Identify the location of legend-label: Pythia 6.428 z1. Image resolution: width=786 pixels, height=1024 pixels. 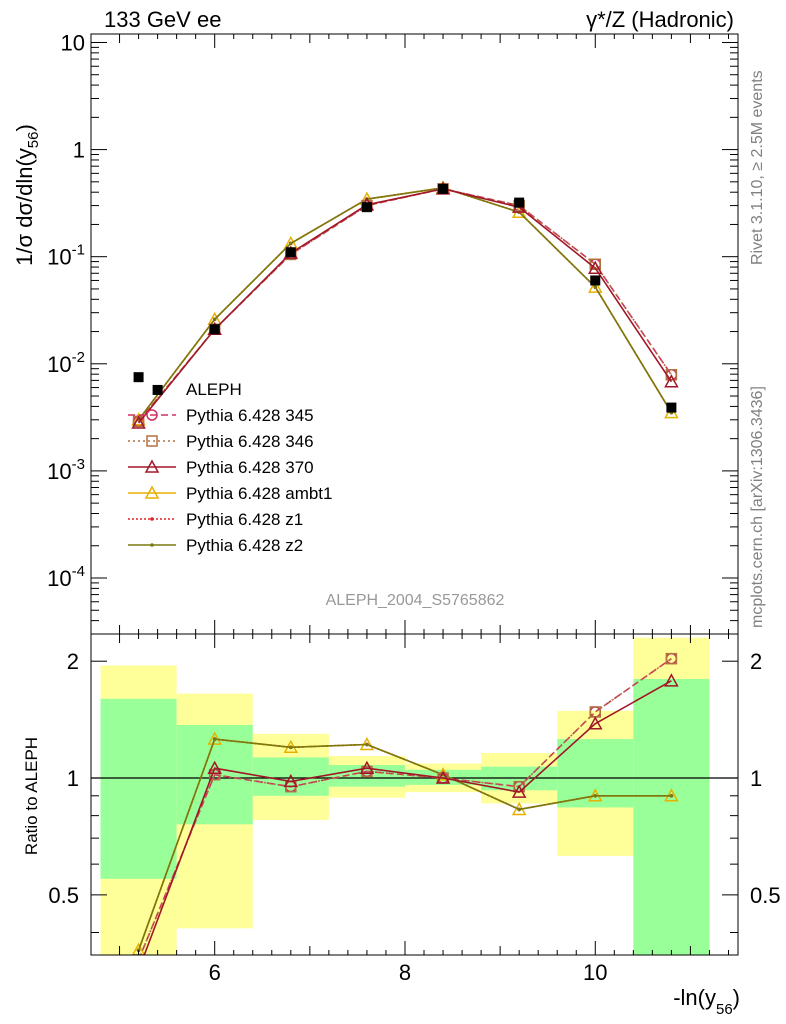
(244, 519).